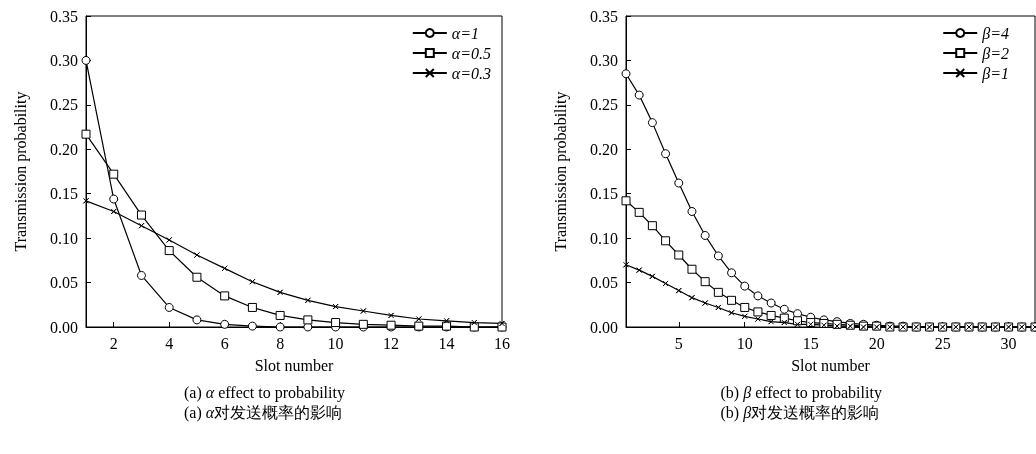 The width and height of the screenshot is (1036, 454). I want to click on x-tick-label: 20, so click(876, 343).